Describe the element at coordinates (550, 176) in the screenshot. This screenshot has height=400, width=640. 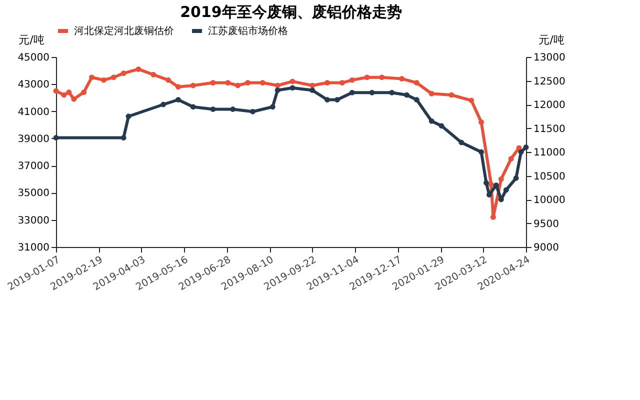
I see `y2-tick-label: 10500` at that location.